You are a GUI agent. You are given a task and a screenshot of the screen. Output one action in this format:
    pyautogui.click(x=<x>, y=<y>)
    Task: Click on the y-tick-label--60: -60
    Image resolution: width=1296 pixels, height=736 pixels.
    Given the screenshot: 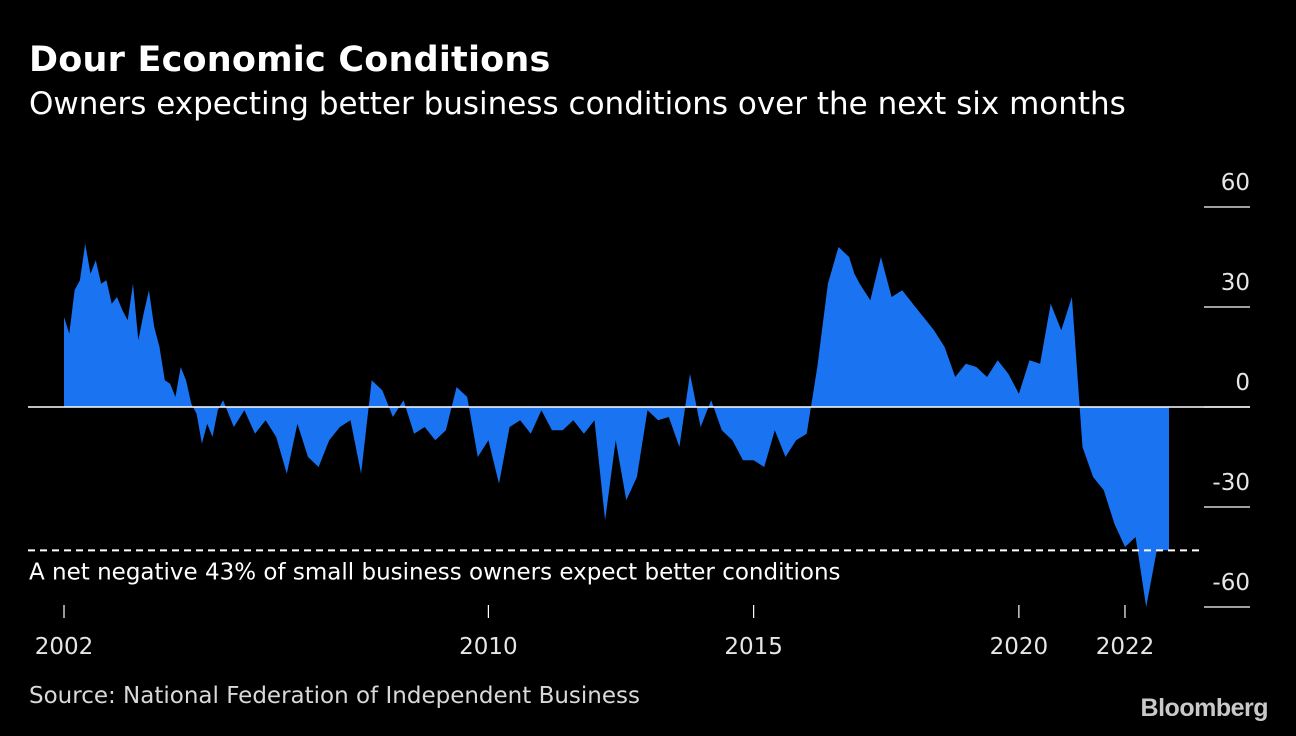 What is the action you would take?
    pyautogui.click(x=1231, y=583)
    